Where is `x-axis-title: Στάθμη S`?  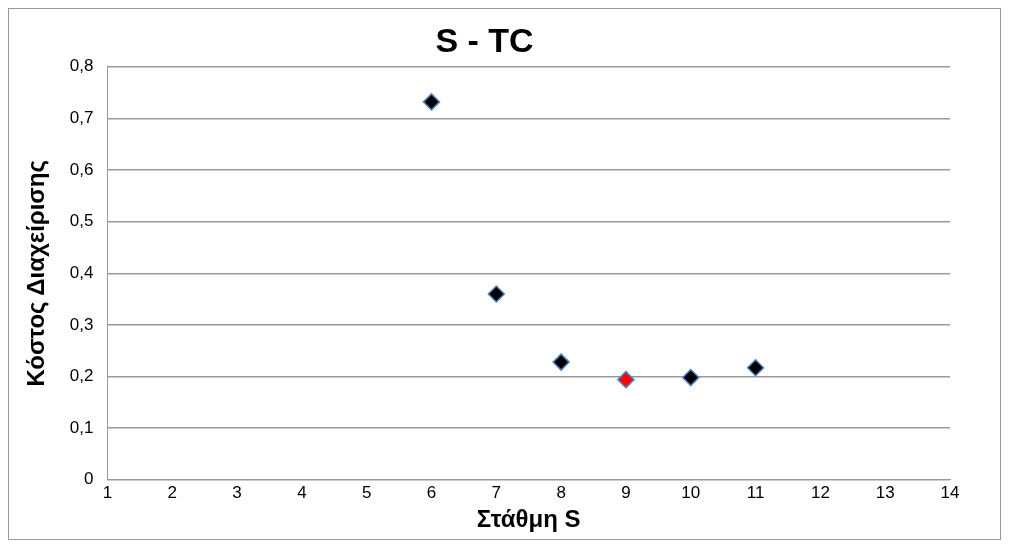 x-axis-title: Στάθμη S is located at coordinates (528, 519).